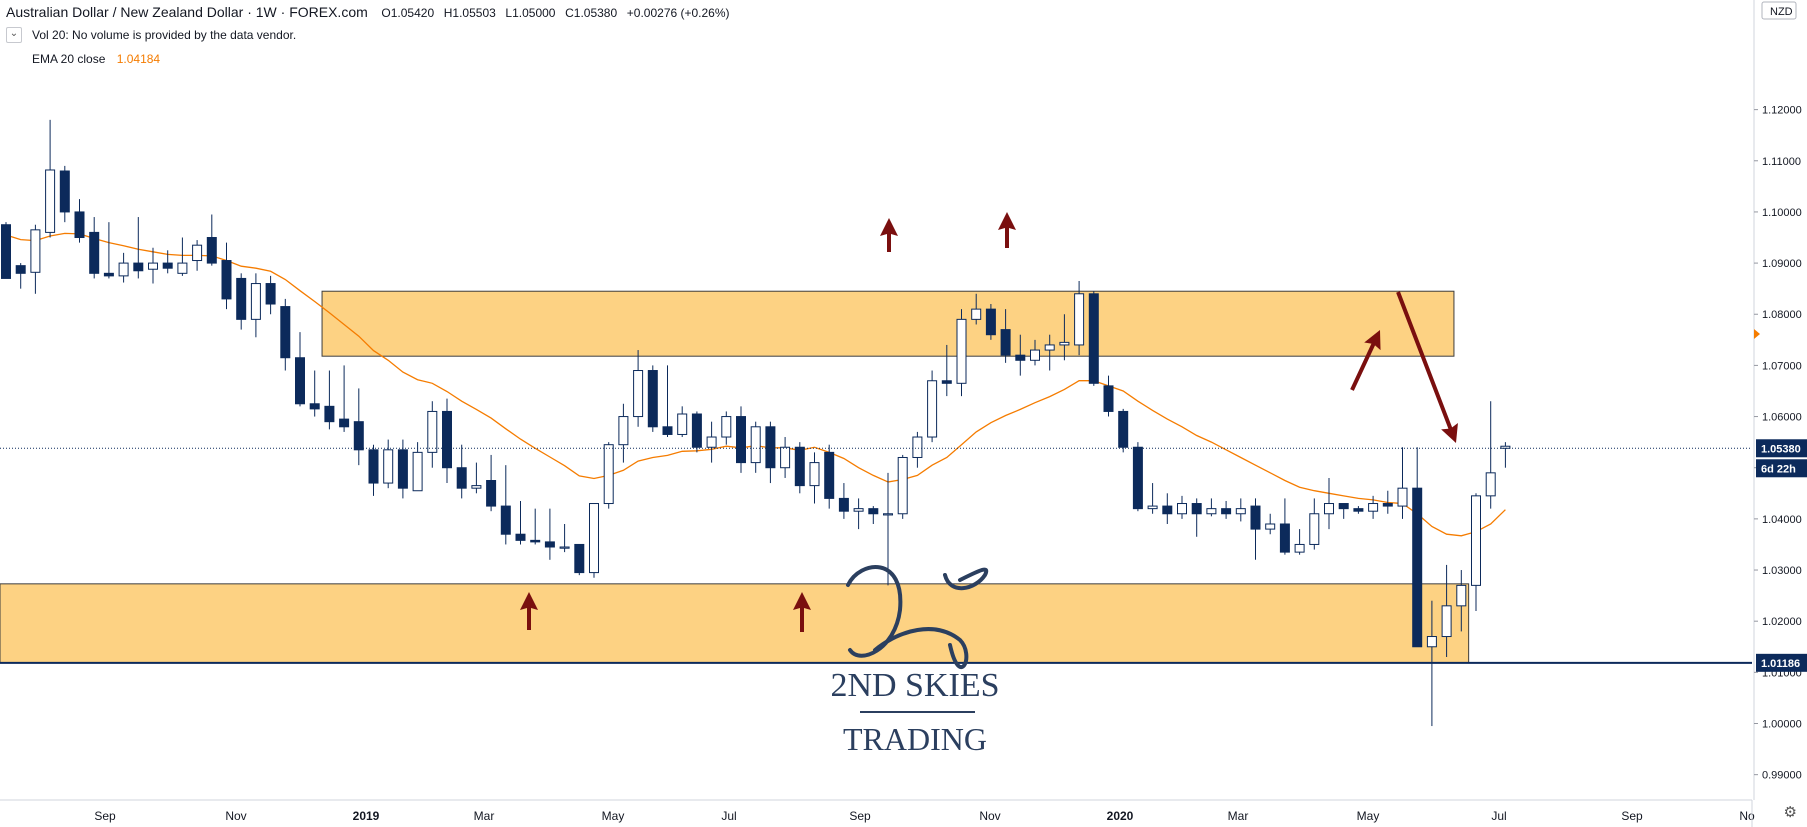 Image resolution: width=1807 pixels, height=827 pixels. I want to click on price-tags: 1.05380 6d 22h 1.01186, so click(1781, 555).